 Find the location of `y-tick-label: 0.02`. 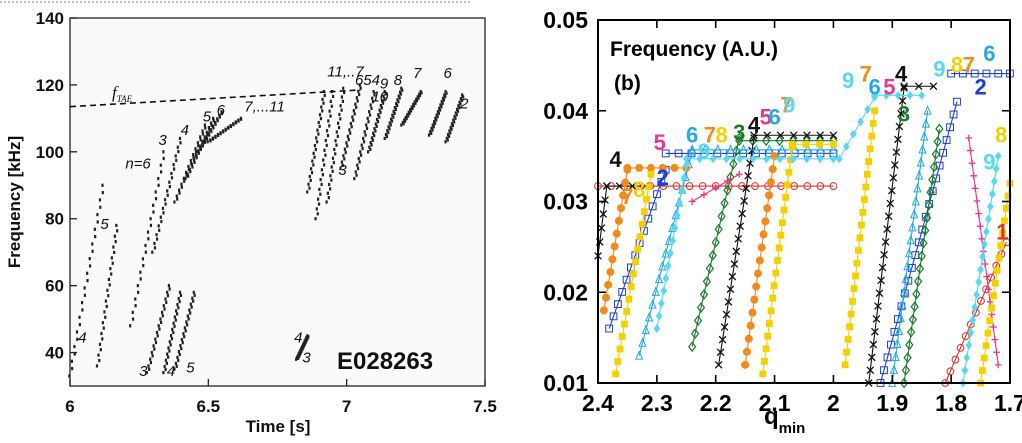

y-tick-label: 0.02 is located at coordinates (565, 292).